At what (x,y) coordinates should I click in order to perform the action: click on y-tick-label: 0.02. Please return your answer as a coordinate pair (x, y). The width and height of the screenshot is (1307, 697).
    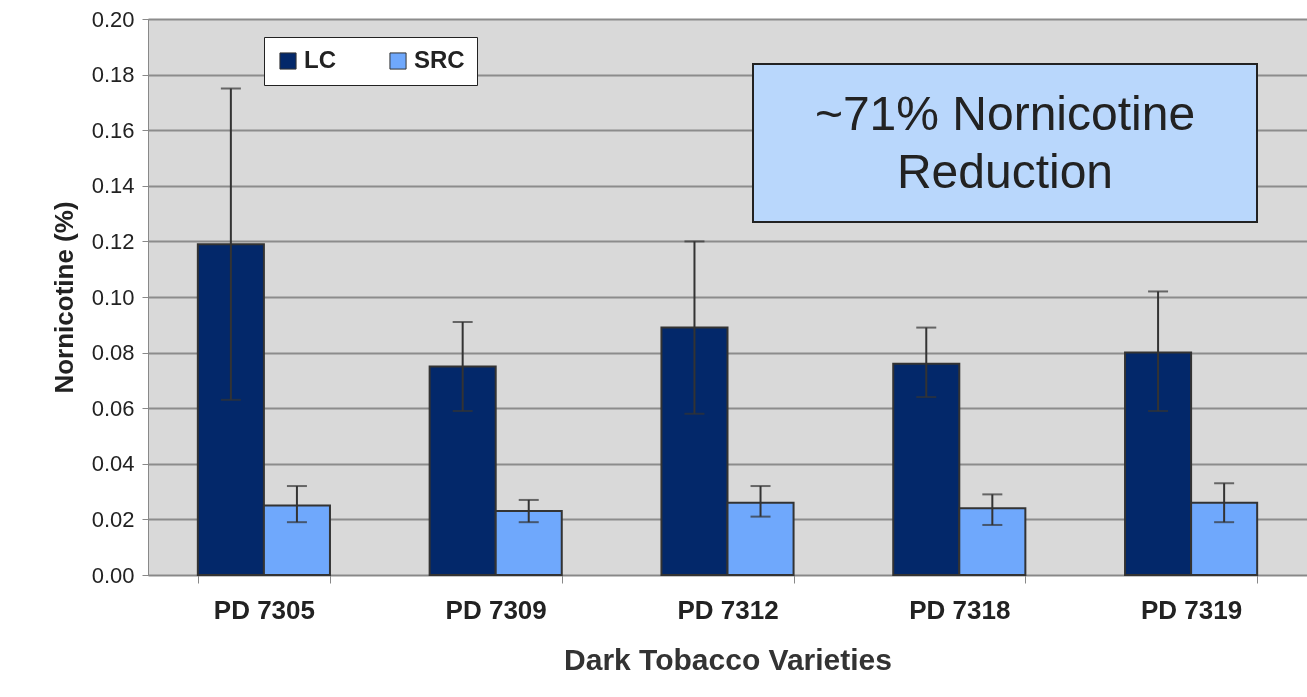
    Looking at the image, I should click on (113, 519).